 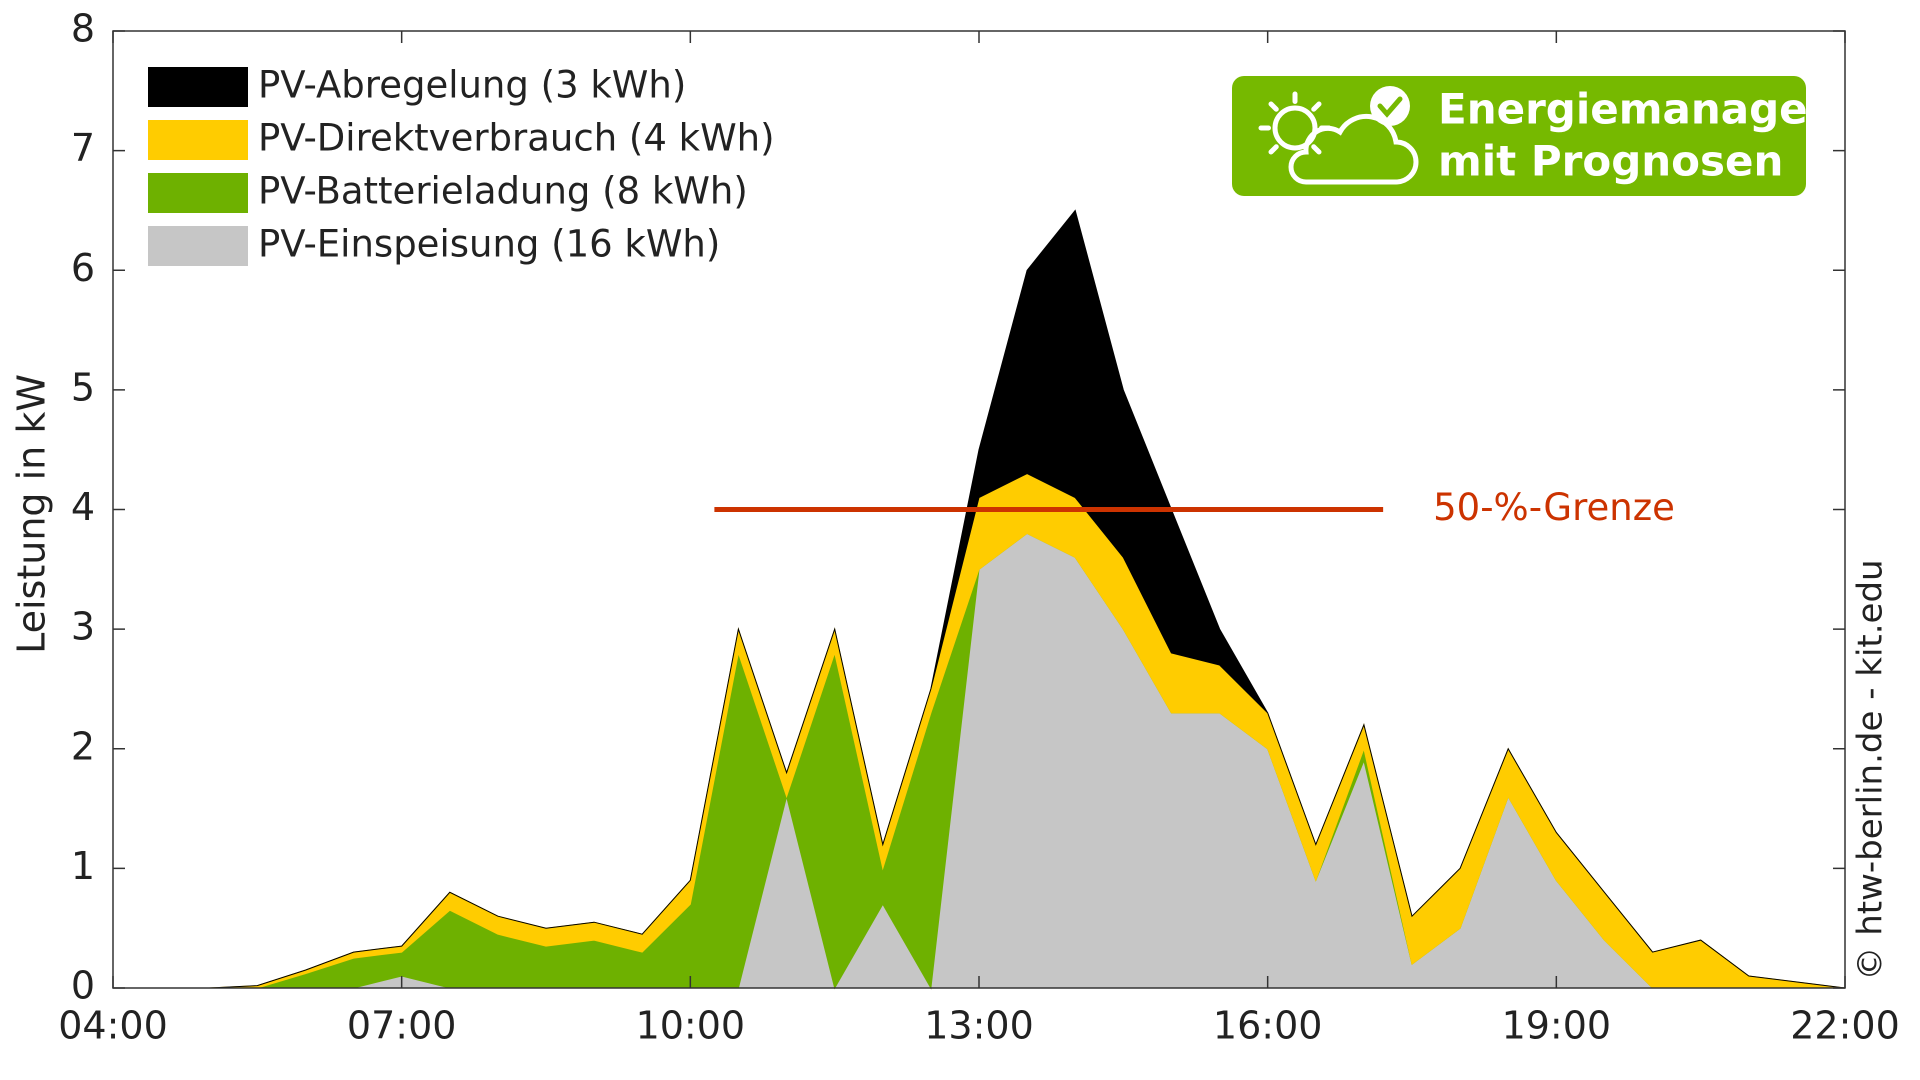 What do you see at coordinates (32, 514) in the screenshot?
I see `y-axis-label: Leistung in kW` at bounding box center [32, 514].